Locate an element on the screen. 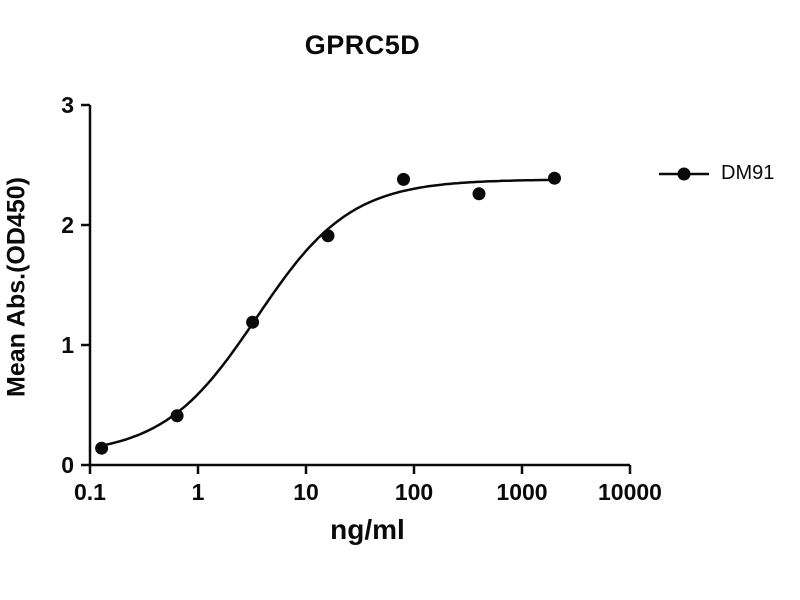  svg-text: 3 is located at coordinates (67, 105).